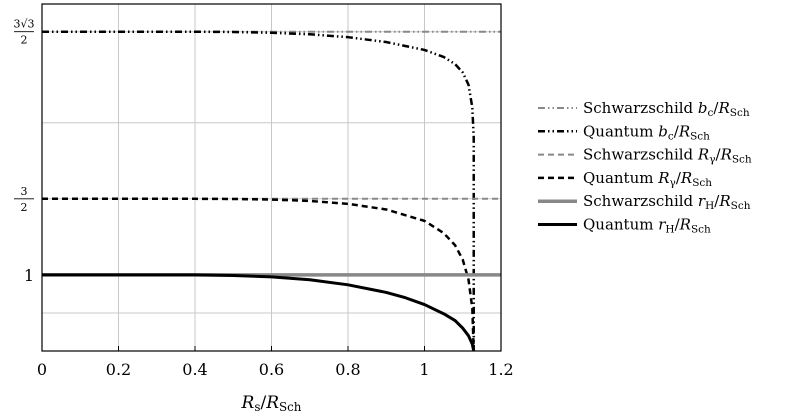  Describe the element at coordinates (42, 369) in the screenshot. I see `x-tick-label: 0` at that location.